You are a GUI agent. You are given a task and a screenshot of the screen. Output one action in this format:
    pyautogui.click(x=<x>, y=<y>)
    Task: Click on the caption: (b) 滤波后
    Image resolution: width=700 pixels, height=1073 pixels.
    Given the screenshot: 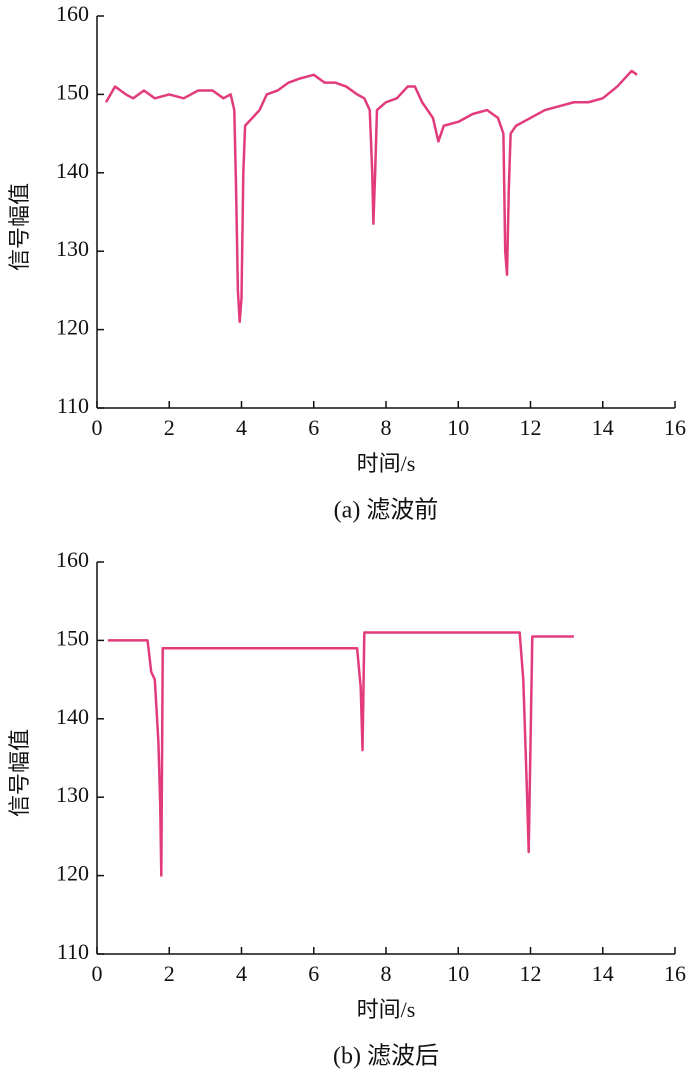 What is the action you would take?
    pyautogui.click(x=386, y=1056)
    